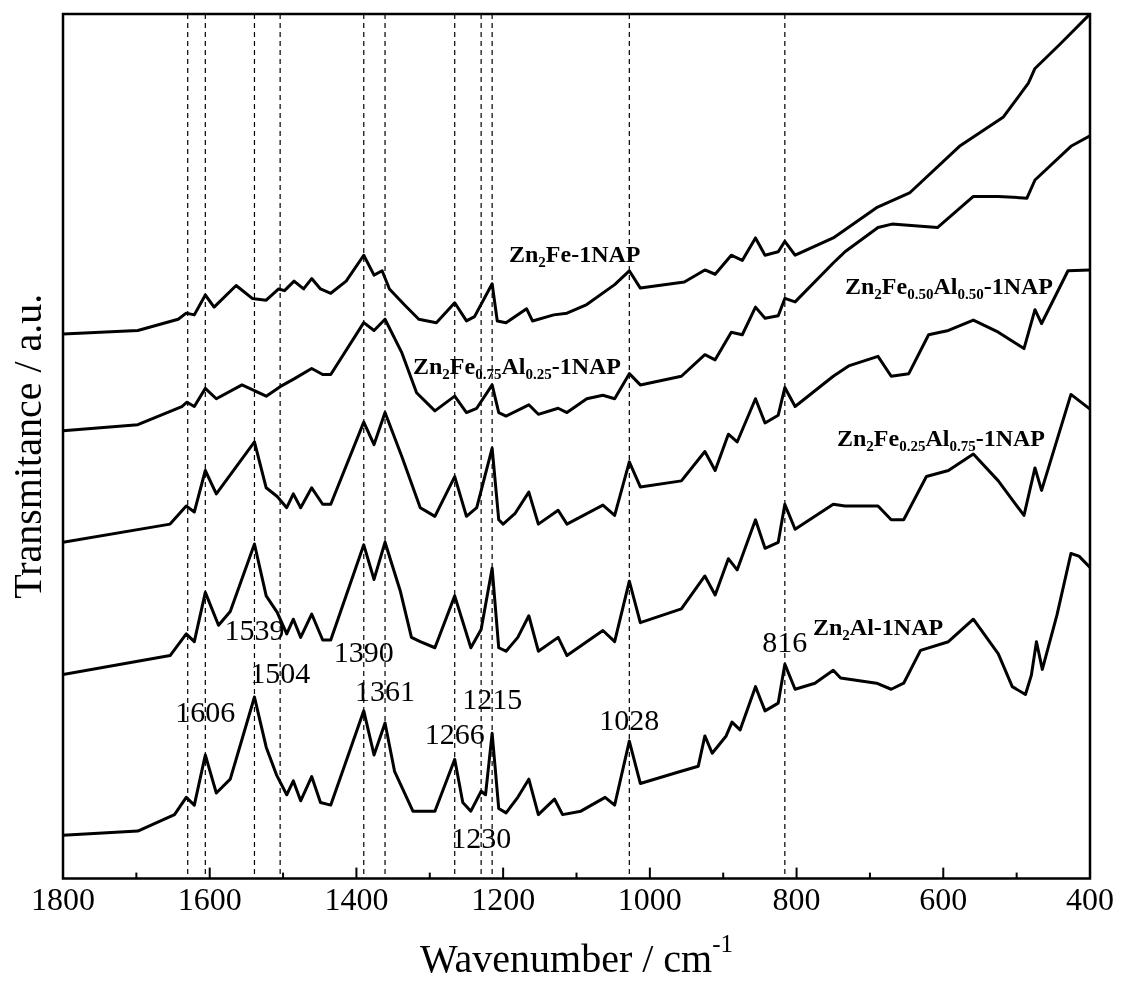 This screenshot has height=991, width=1126. I want to click on x-tick-label: 1600, so click(209, 899).